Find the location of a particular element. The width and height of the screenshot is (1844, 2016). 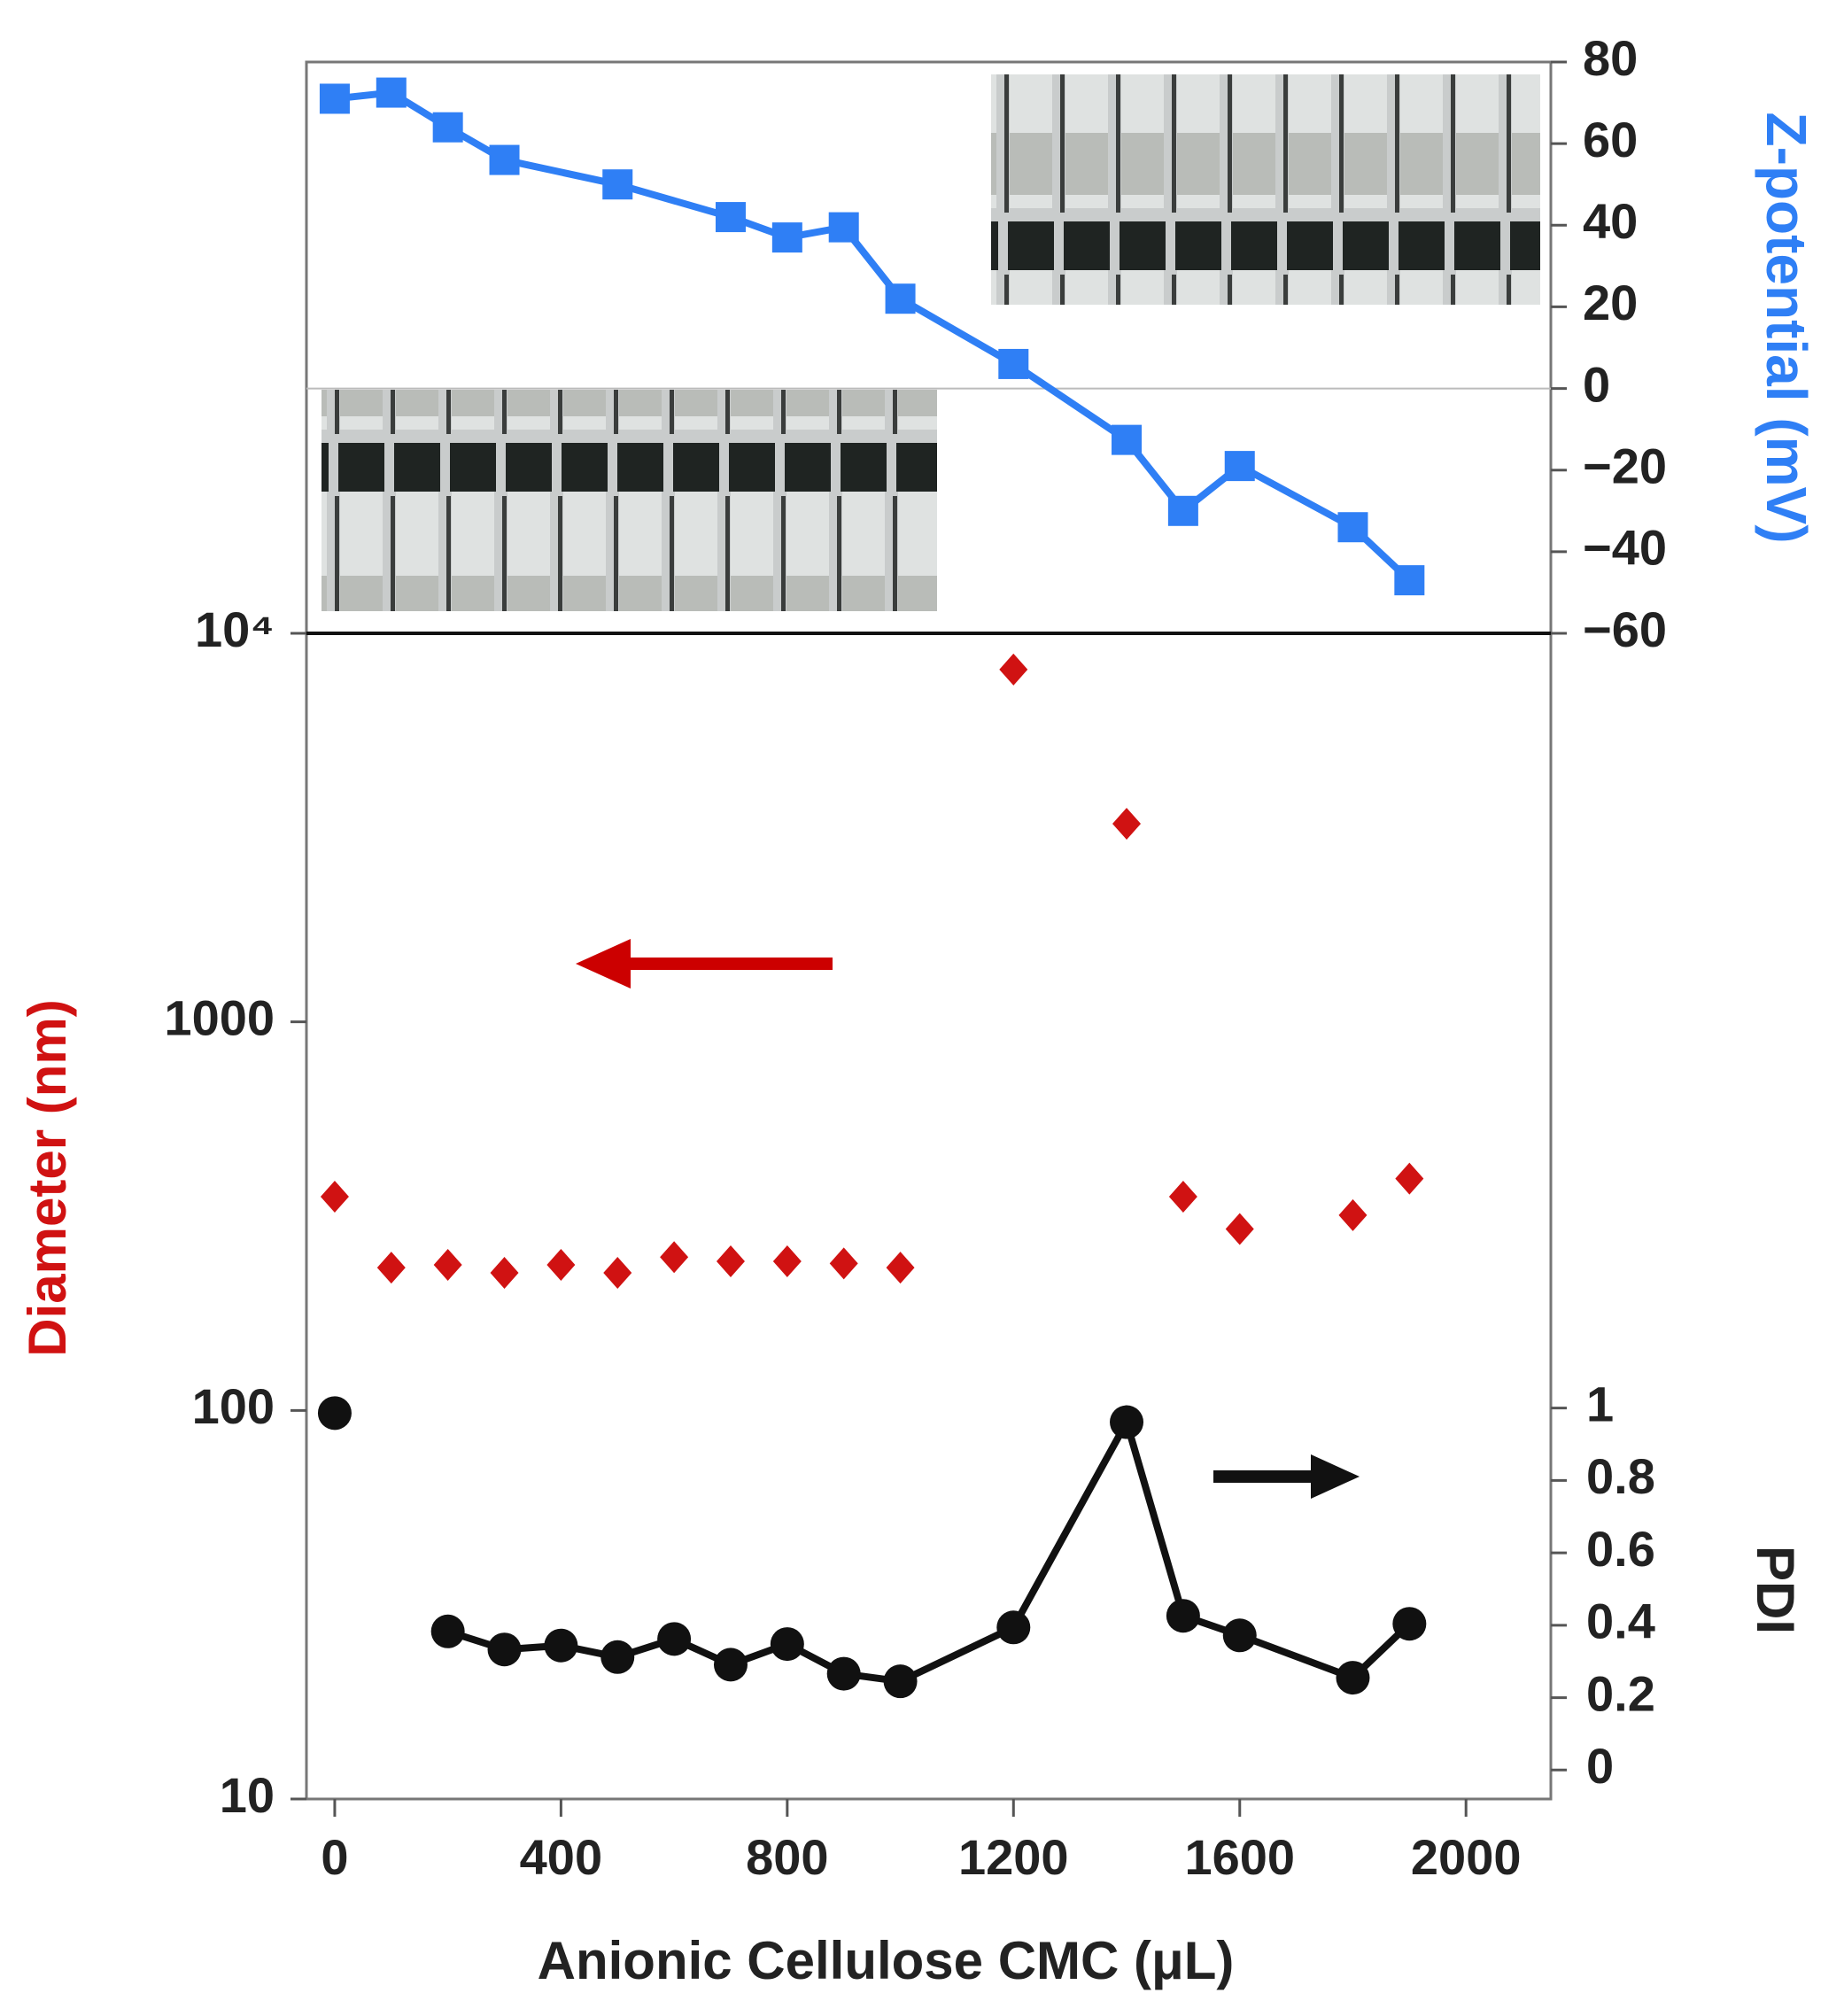

x-tick-label: 400 is located at coordinates (561, 1857).